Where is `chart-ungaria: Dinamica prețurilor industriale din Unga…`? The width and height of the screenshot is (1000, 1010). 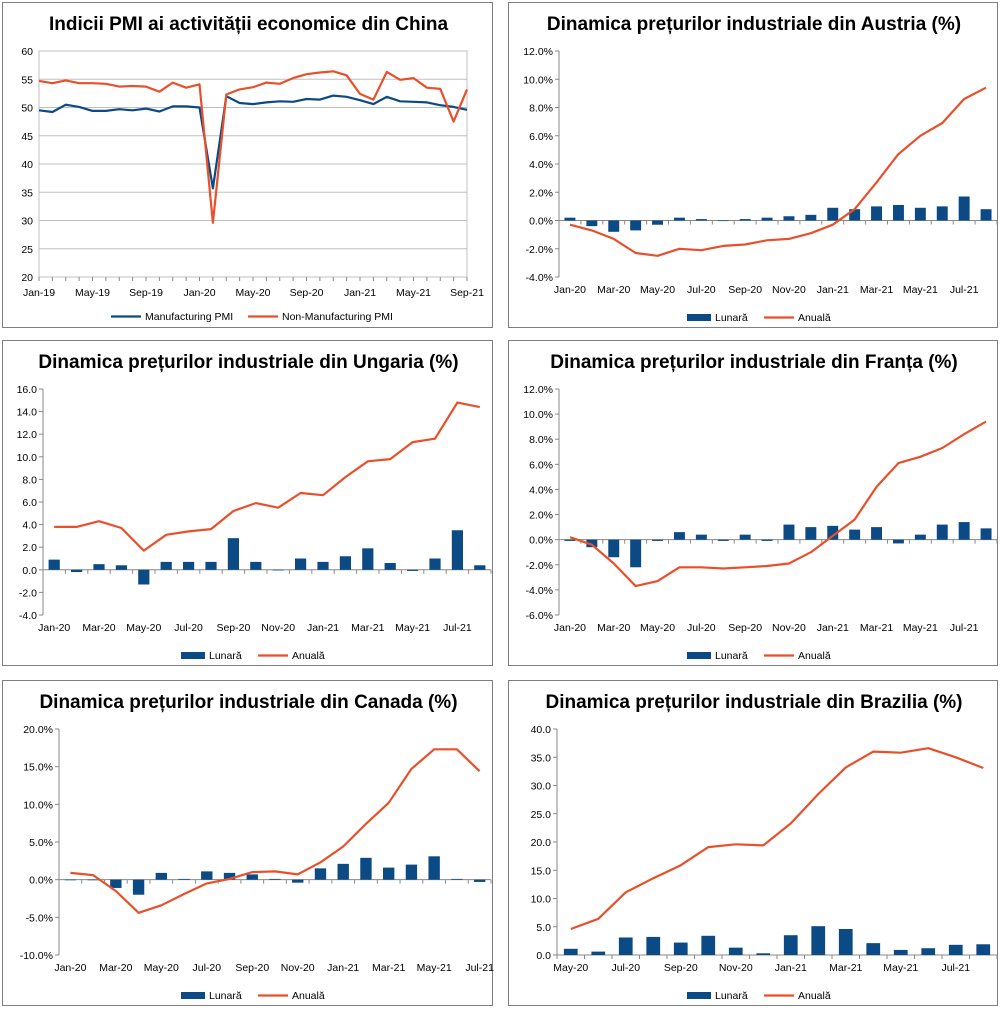 chart-ungaria: Dinamica prețurilor industriale din Unga… is located at coordinates (254, 507).